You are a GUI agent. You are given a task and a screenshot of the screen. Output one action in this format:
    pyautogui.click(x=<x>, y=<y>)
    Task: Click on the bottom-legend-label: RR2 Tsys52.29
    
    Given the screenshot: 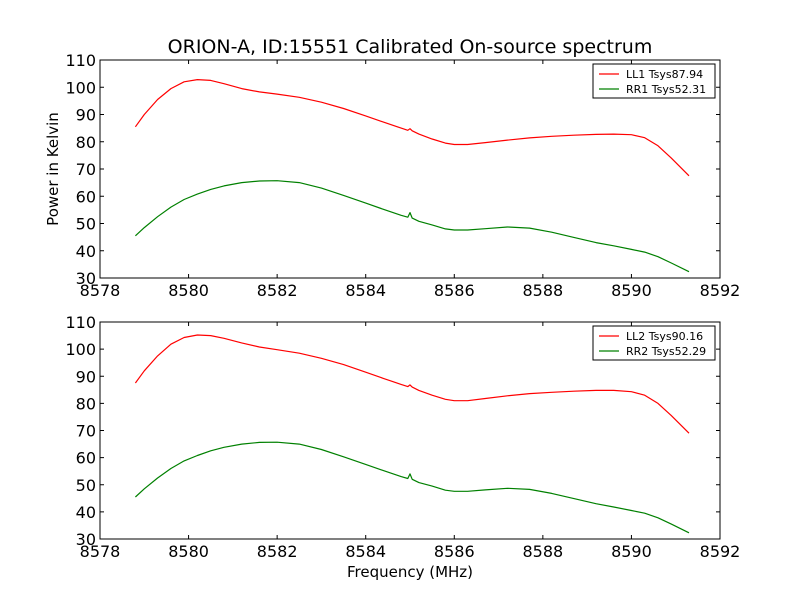 What is the action you would take?
    pyautogui.click(x=666, y=351)
    